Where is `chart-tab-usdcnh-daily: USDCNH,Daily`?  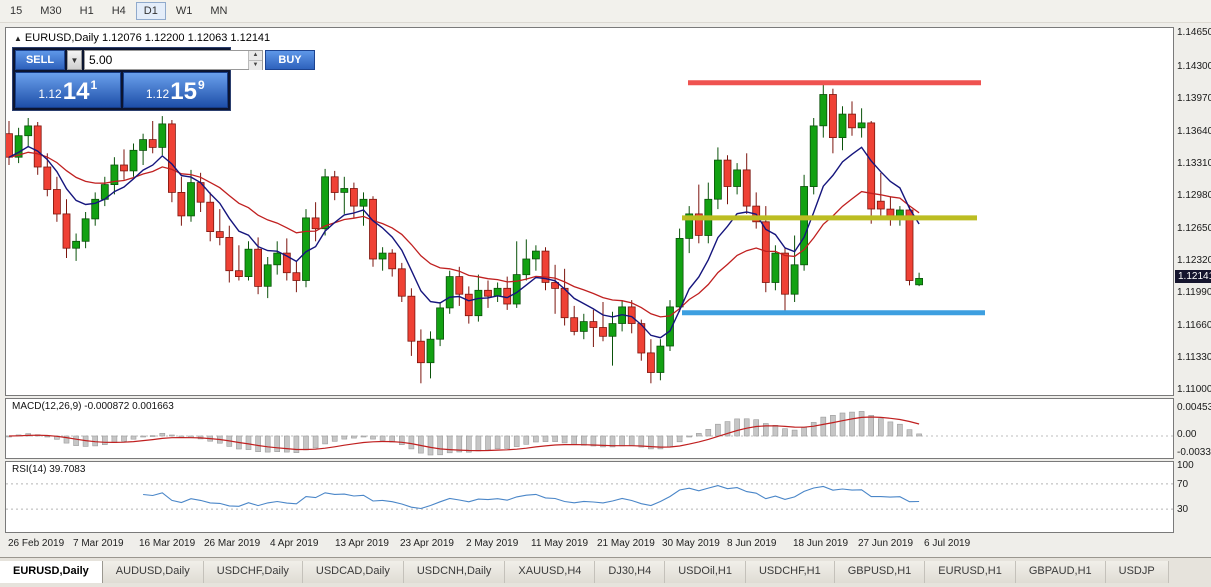
chart-tab-usdcnh-daily: USDCNH,Daily is located at coordinates (454, 572).